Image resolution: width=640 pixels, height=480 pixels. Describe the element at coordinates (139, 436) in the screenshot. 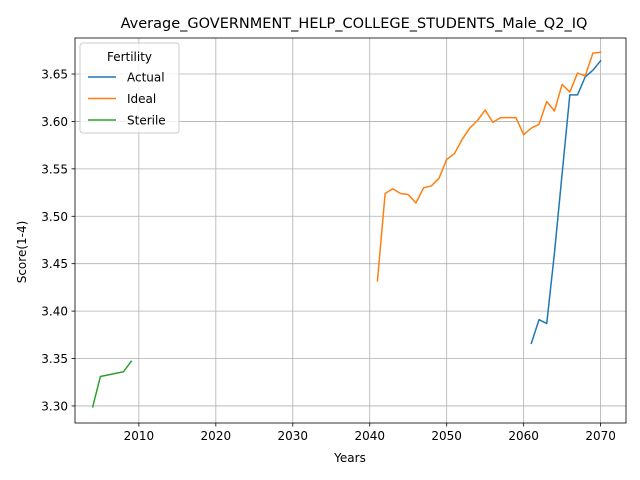

I see `x-tick-label: 2010` at that location.